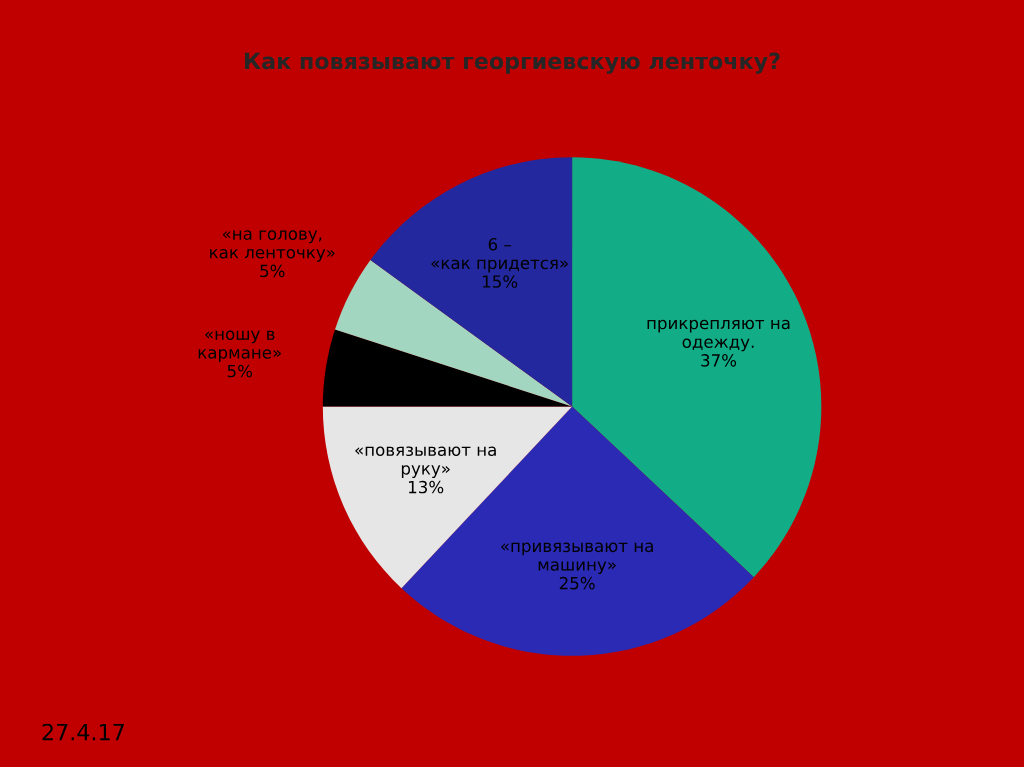  Describe the element at coordinates (499, 255) in the screenshot. I see `slice-label: 6 – «как придется»` at that location.